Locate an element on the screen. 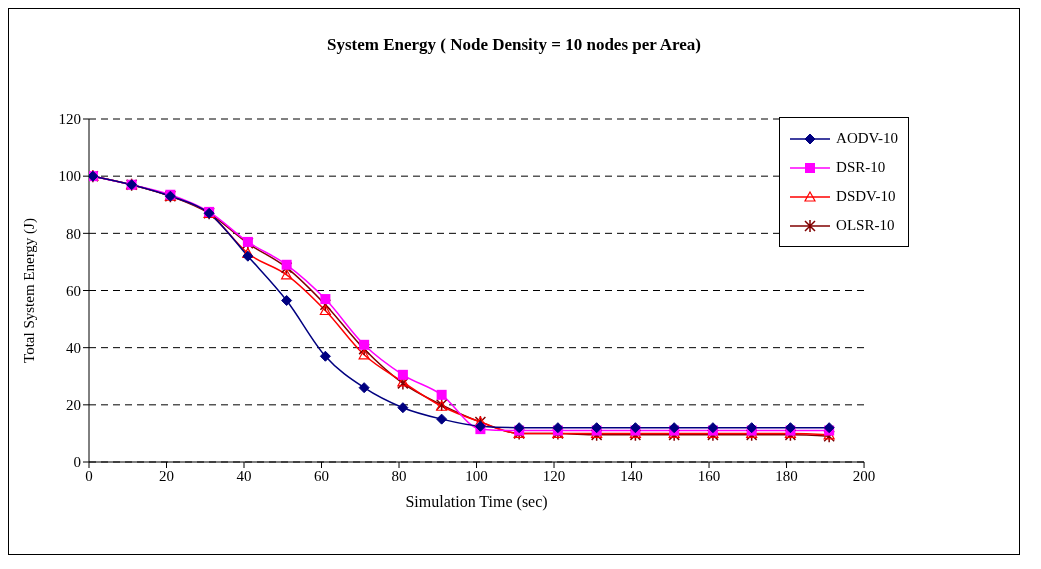 The width and height of the screenshot is (1041, 569). legend-label: OLSR-10 is located at coordinates (865, 225).